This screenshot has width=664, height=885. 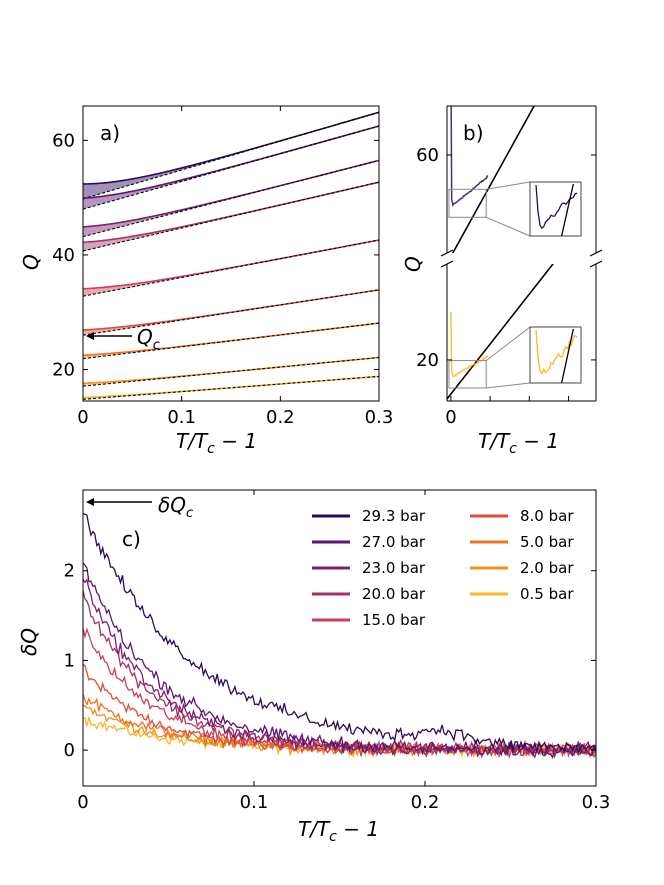 What do you see at coordinates (63, 140) in the screenshot?
I see `a-ytick-label-2: 60` at bounding box center [63, 140].